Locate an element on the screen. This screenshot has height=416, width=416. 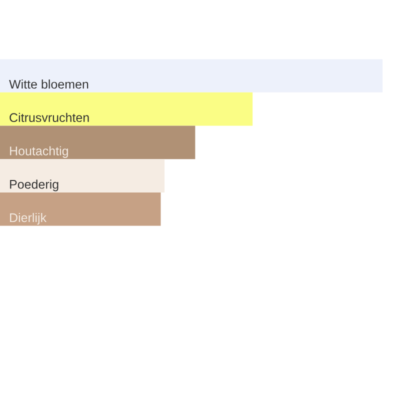
y-tick-label: Dierlijk is located at coordinates (28, 218).